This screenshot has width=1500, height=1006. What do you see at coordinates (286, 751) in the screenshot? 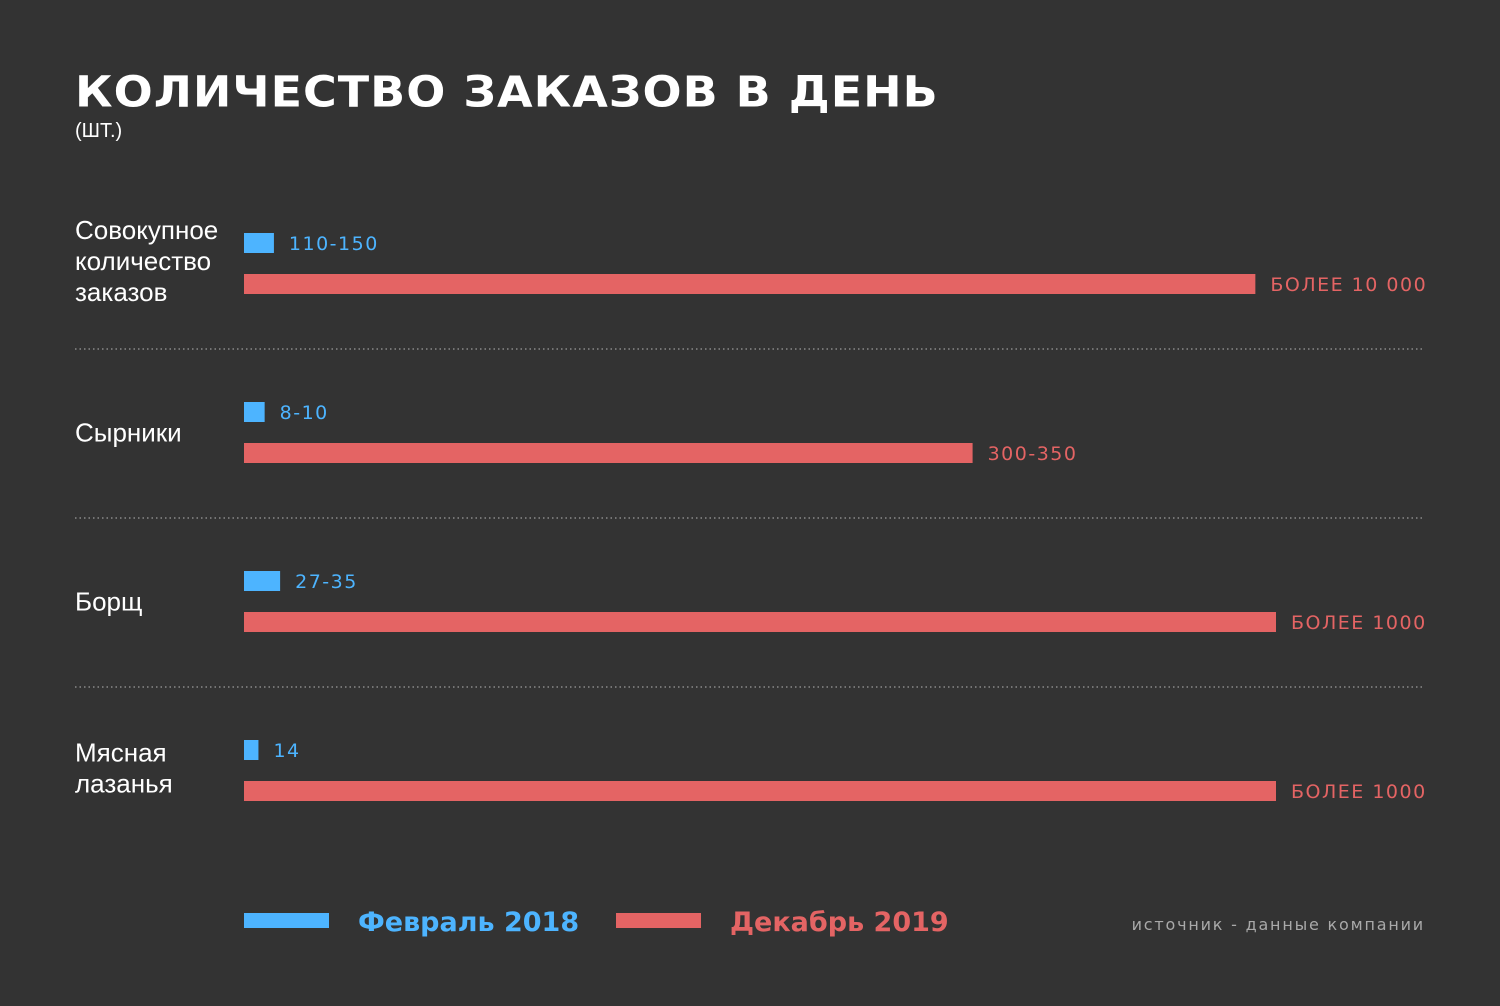
I see `data-label: 14` at bounding box center [286, 751].